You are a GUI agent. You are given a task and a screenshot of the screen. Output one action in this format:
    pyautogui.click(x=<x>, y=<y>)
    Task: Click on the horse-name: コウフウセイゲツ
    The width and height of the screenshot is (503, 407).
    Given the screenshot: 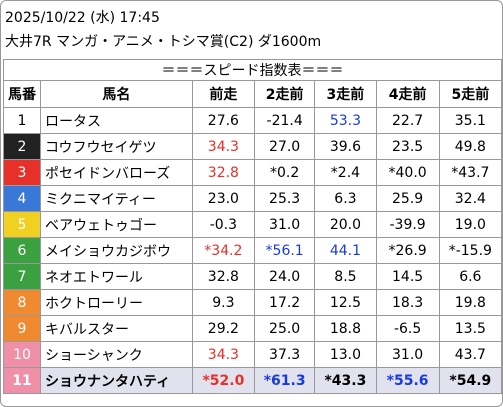 What is the action you would take?
    pyautogui.click(x=116, y=146)
    